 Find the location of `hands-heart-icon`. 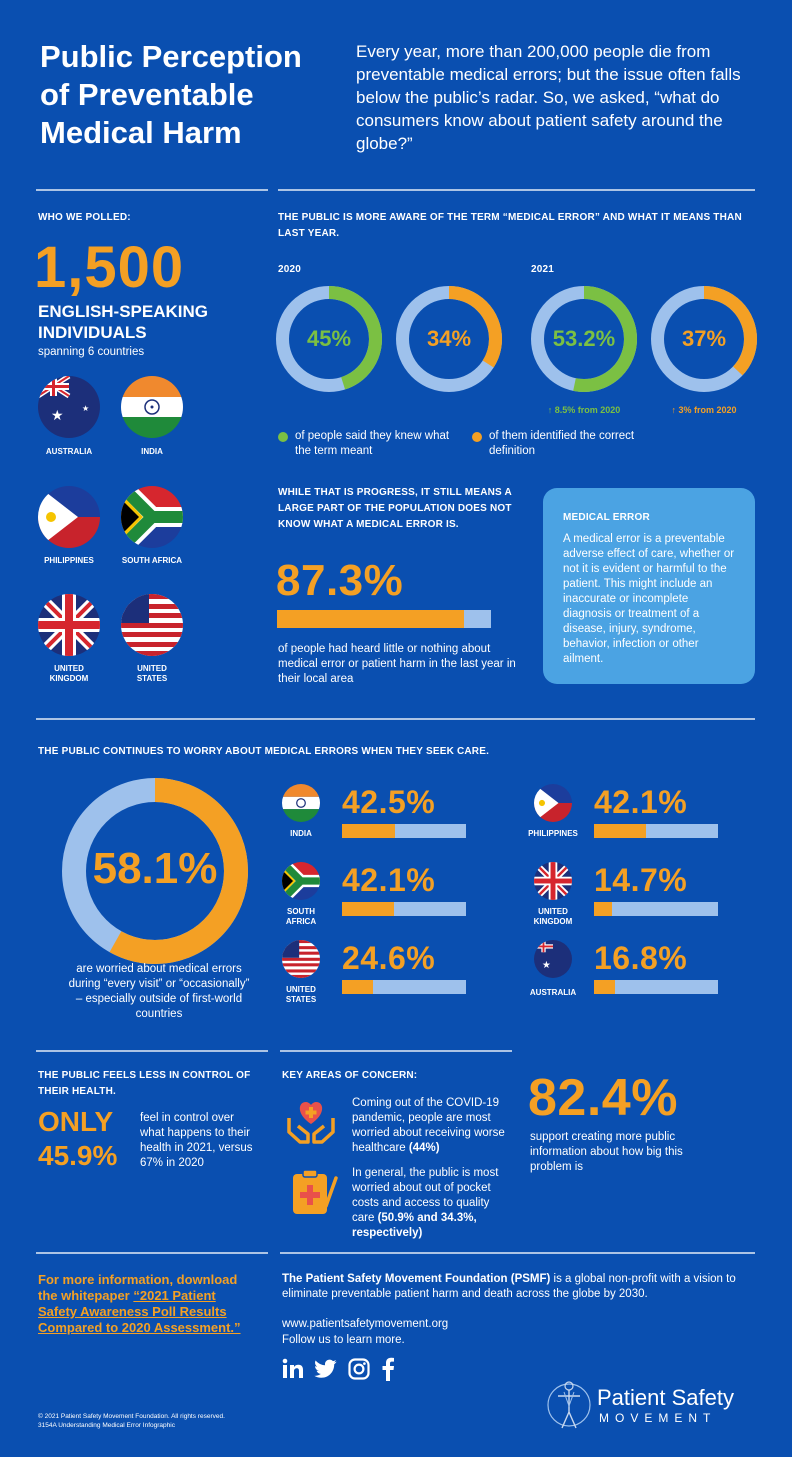

hands-heart-icon is located at coordinates (311, 1120).